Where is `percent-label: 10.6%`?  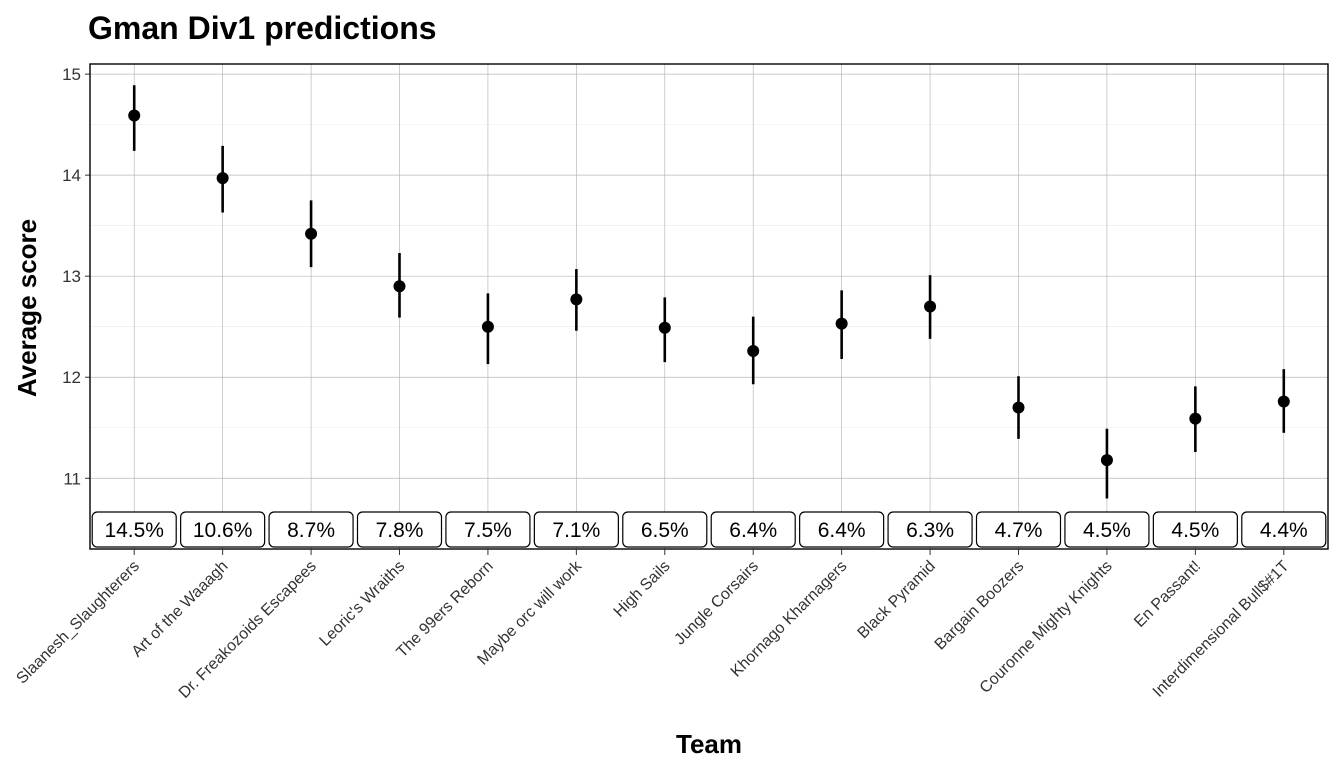 percent-label: 10.6% is located at coordinates (223, 530).